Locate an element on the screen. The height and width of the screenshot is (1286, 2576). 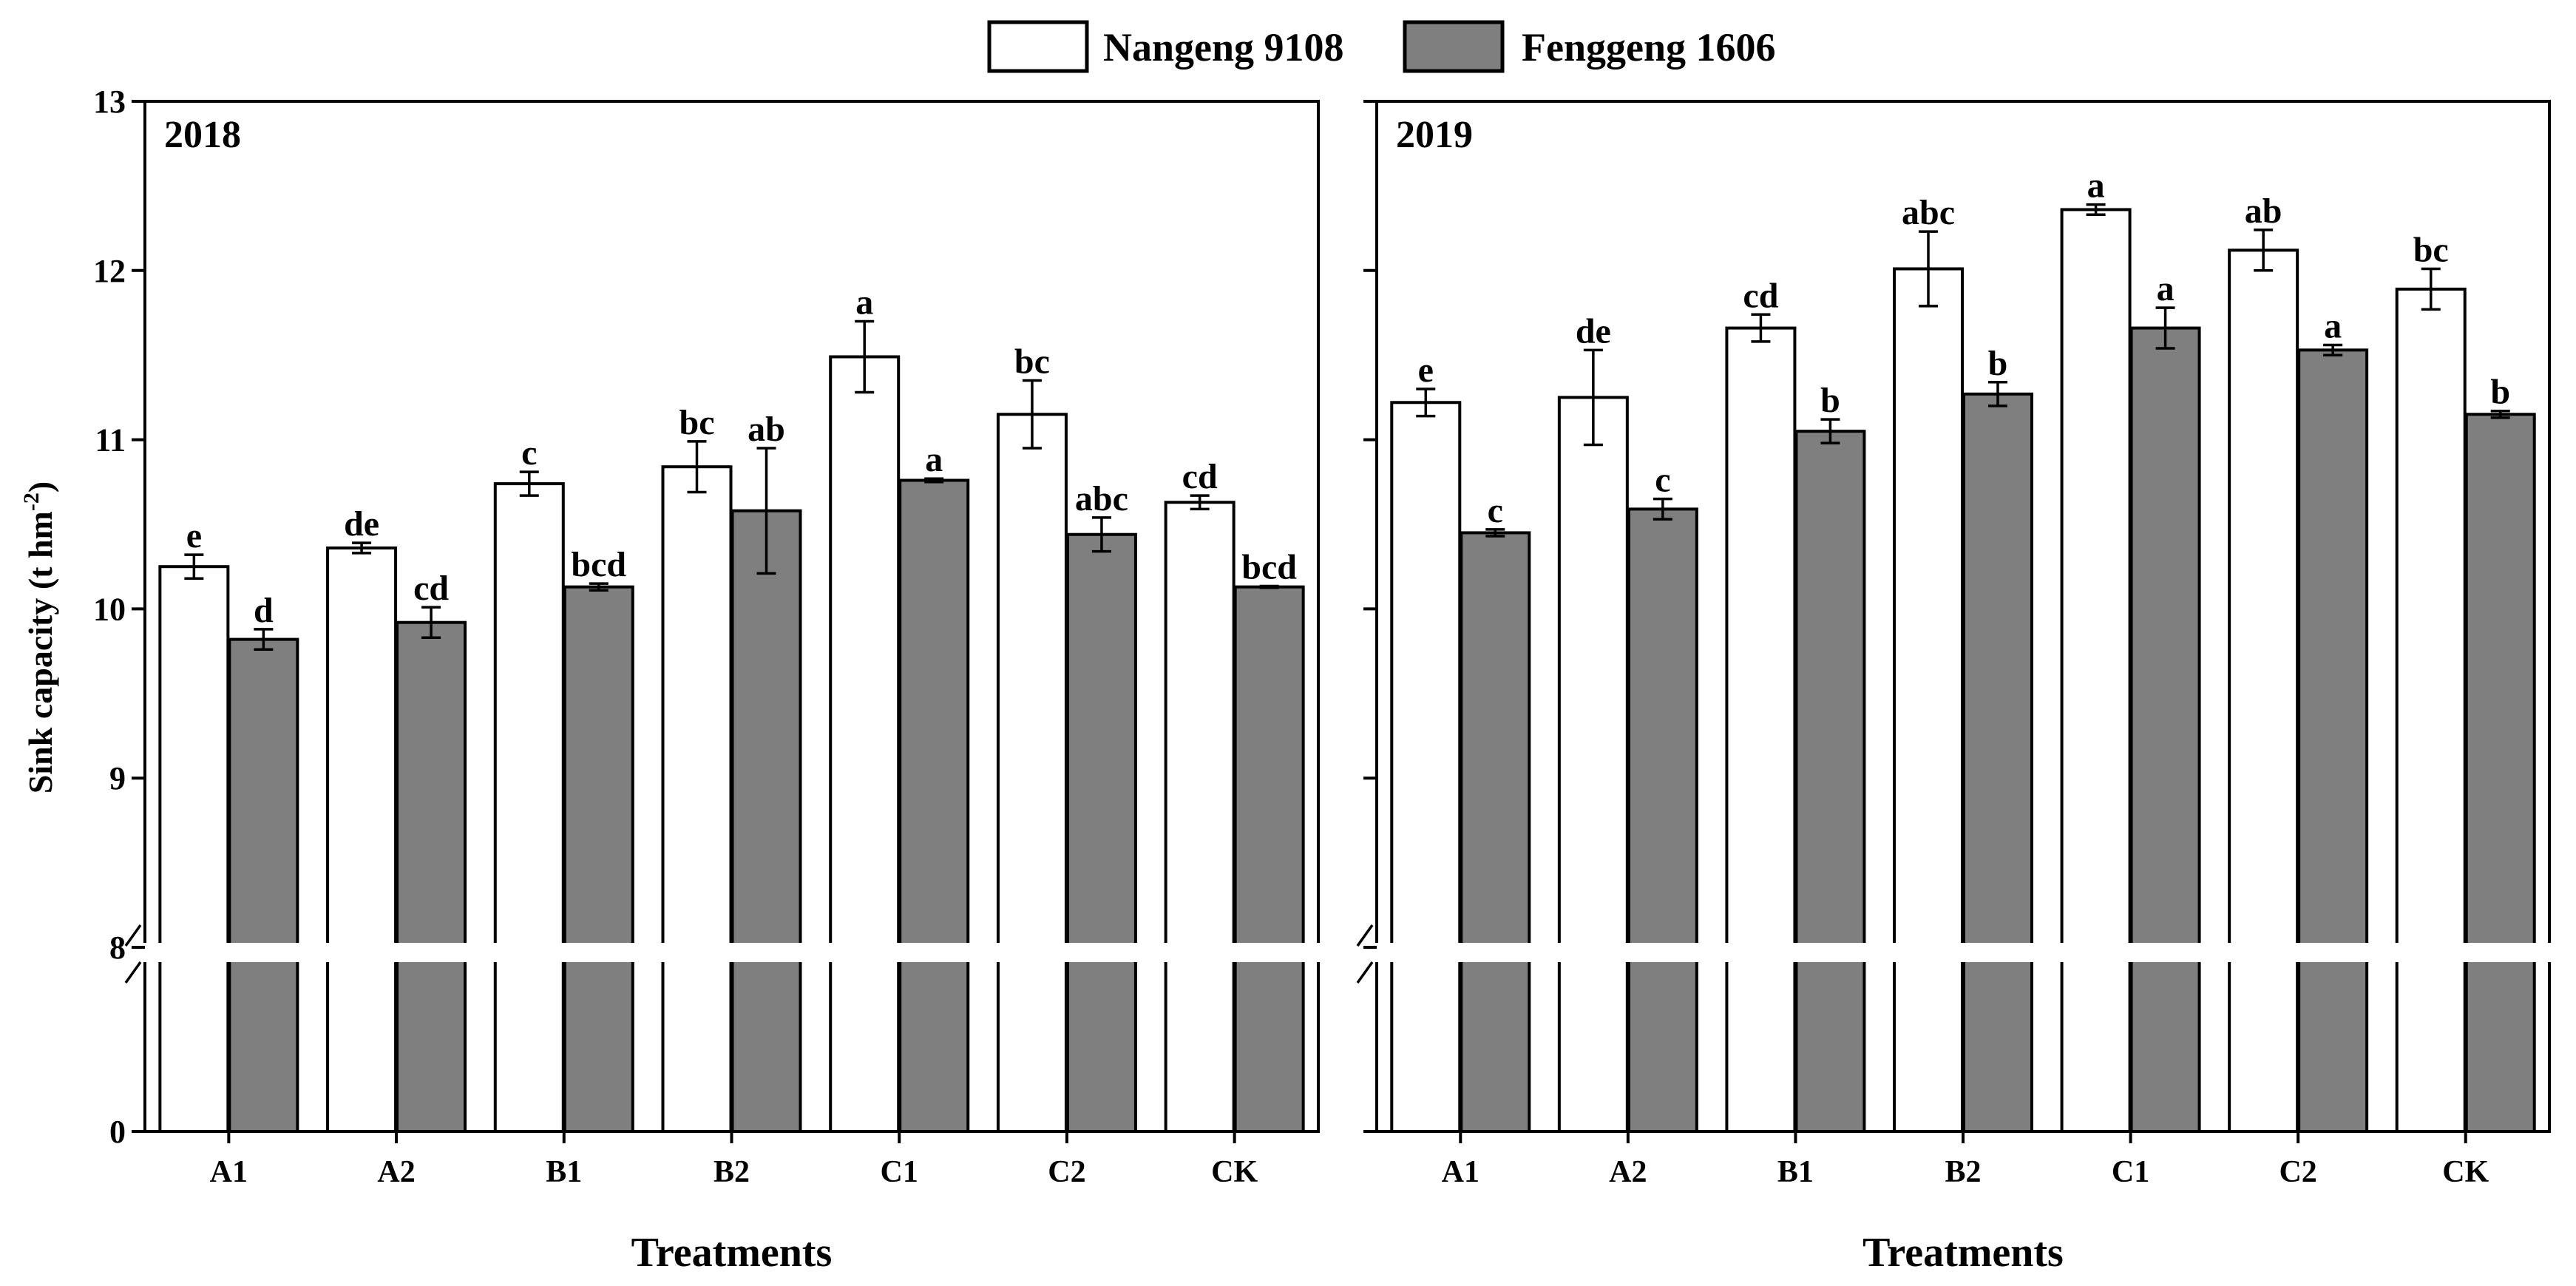
error-bar-2018-nangeng-C1 is located at coordinates (865, 356).